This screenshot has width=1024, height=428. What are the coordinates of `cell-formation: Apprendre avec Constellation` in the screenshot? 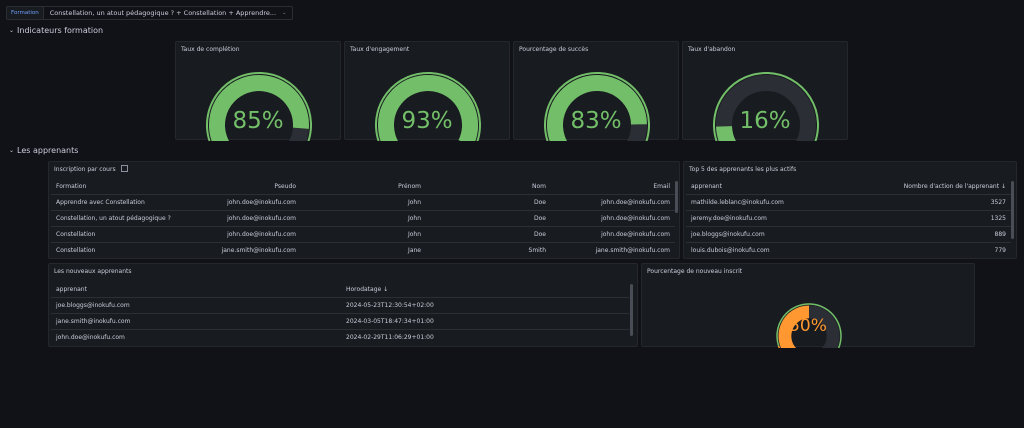 It's located at (116, 202).